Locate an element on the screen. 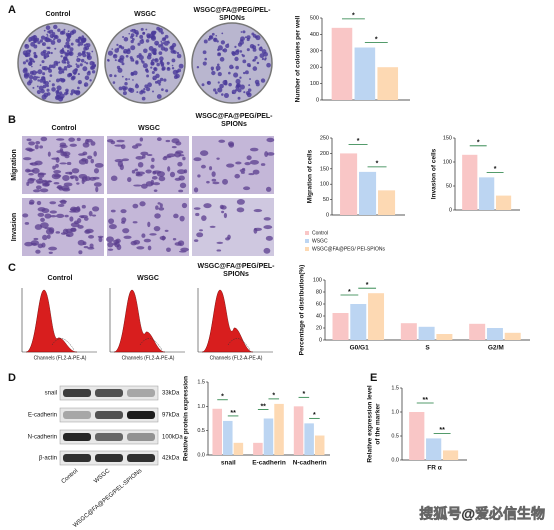 The height and width of the screenshot is (530, 554). y-axis-label: Relative expression level is located at coordinates (370, 424).